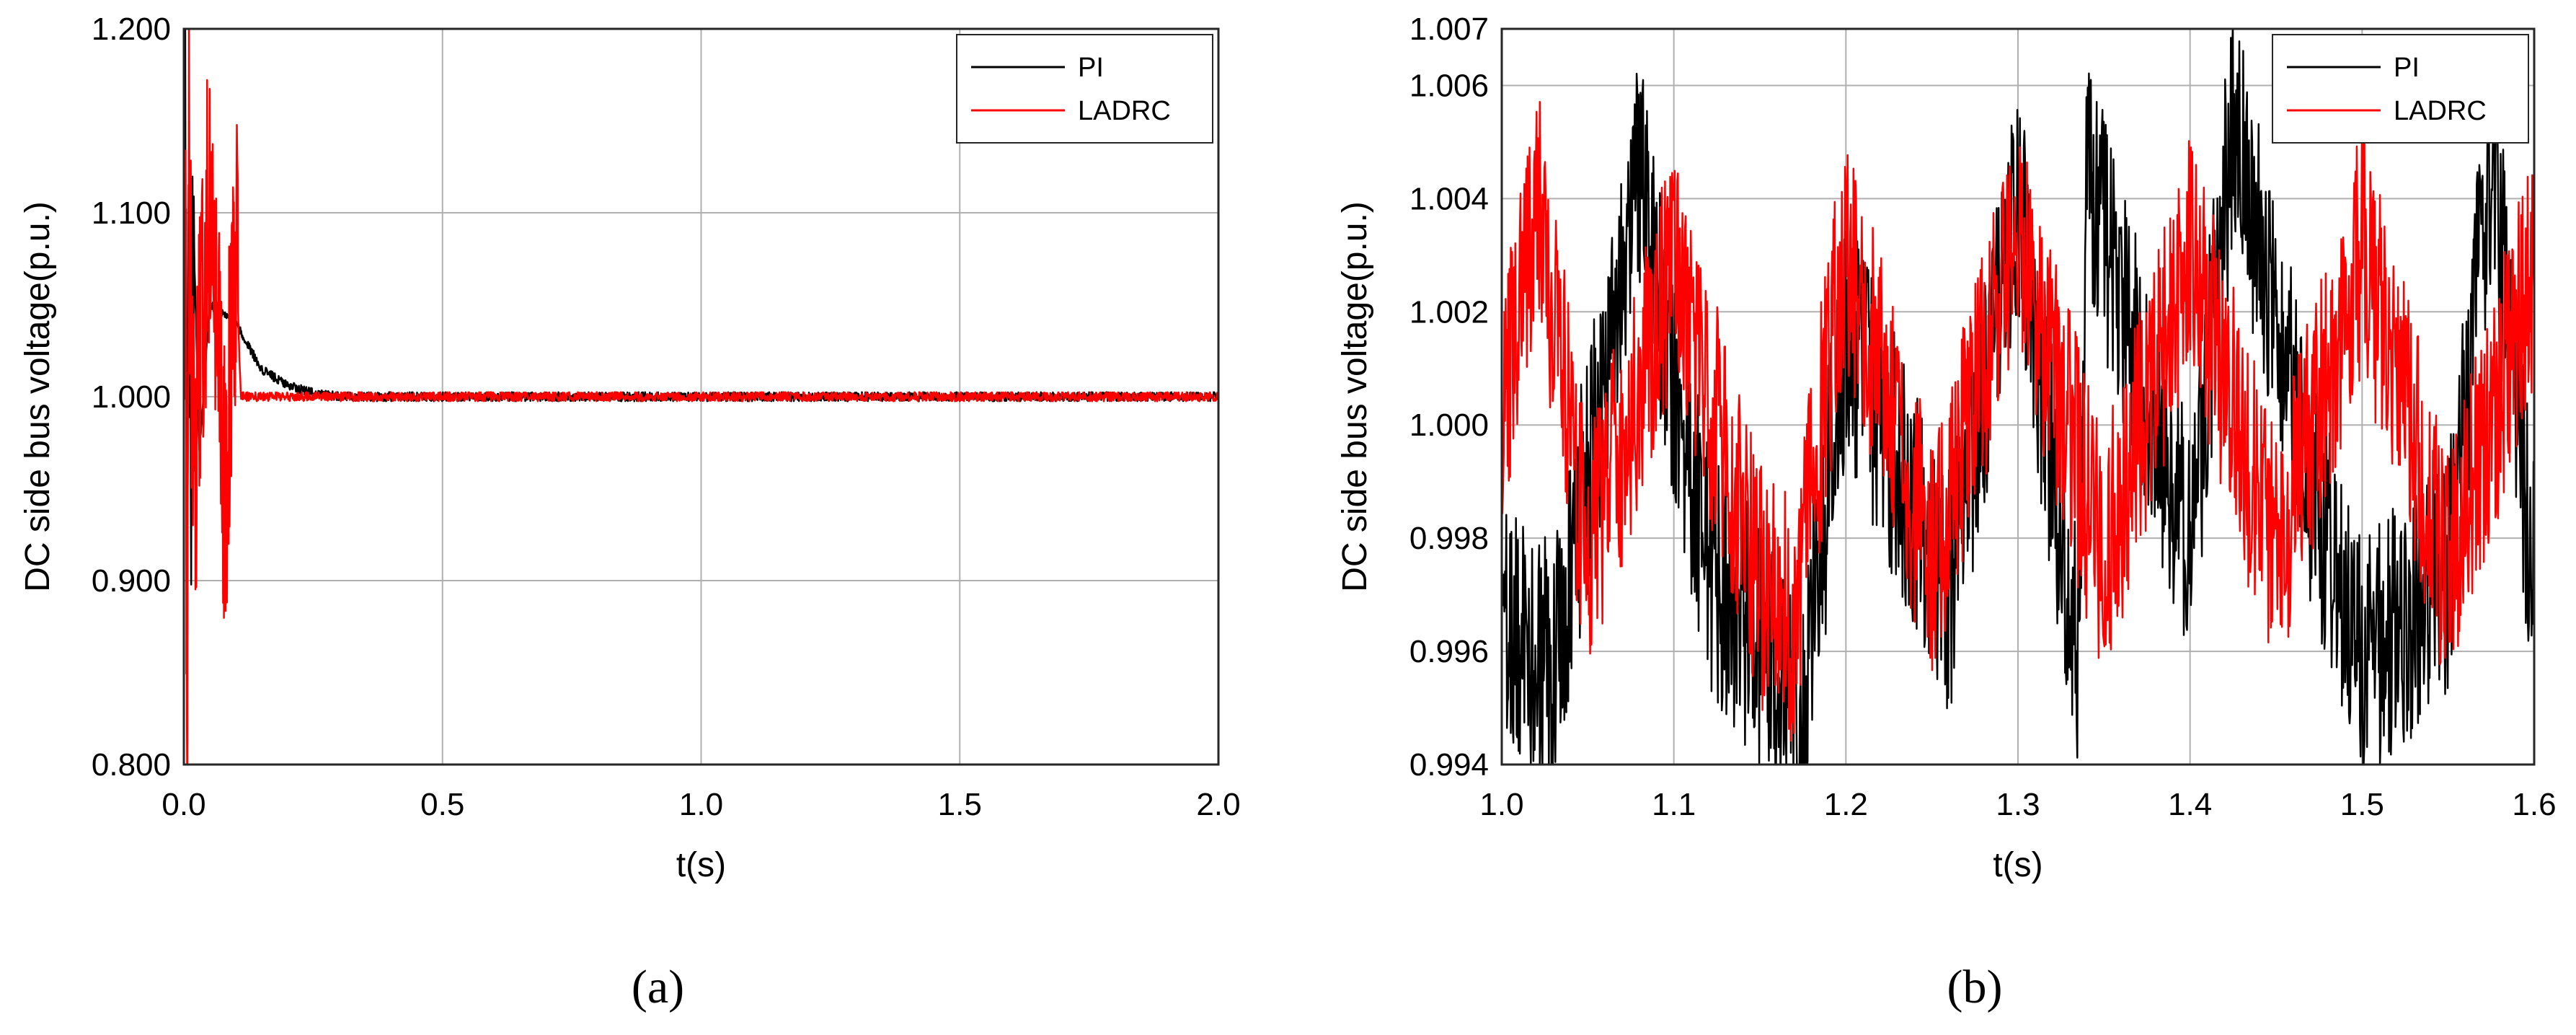  I want to click on x-tick-label: 0.0, so click(183, 804).